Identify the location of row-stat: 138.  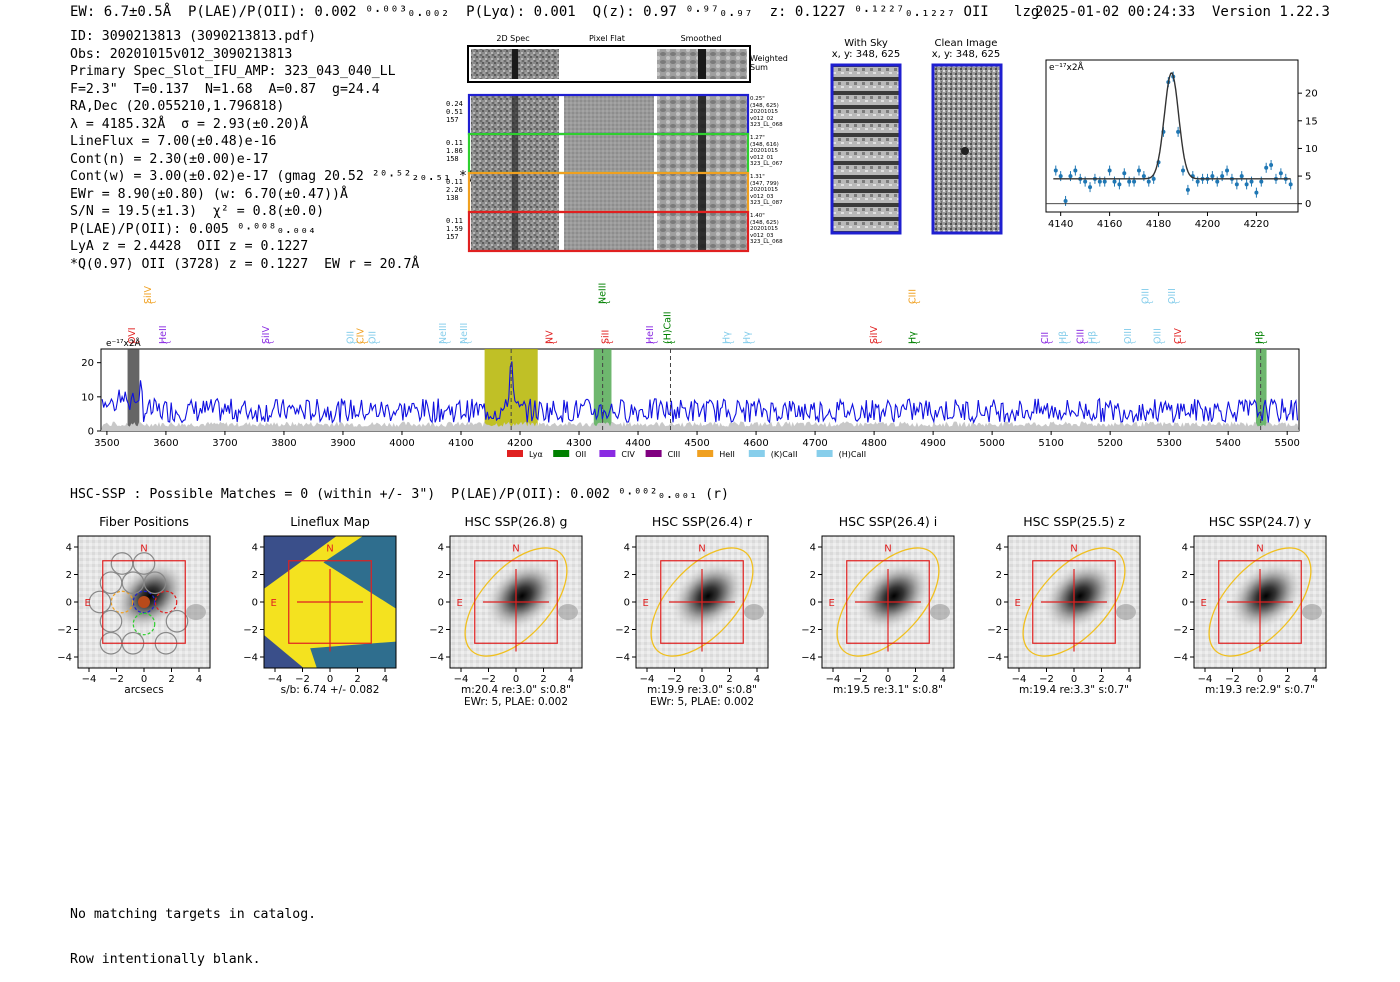
(452, 198).